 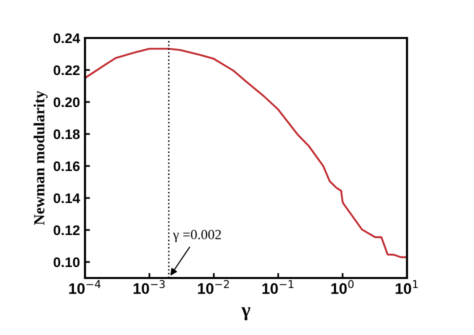 What do you see at coordinates (196, 236) in the screenshot?
I see `annotation: γ =0.002` at bounding box center [196, 236].